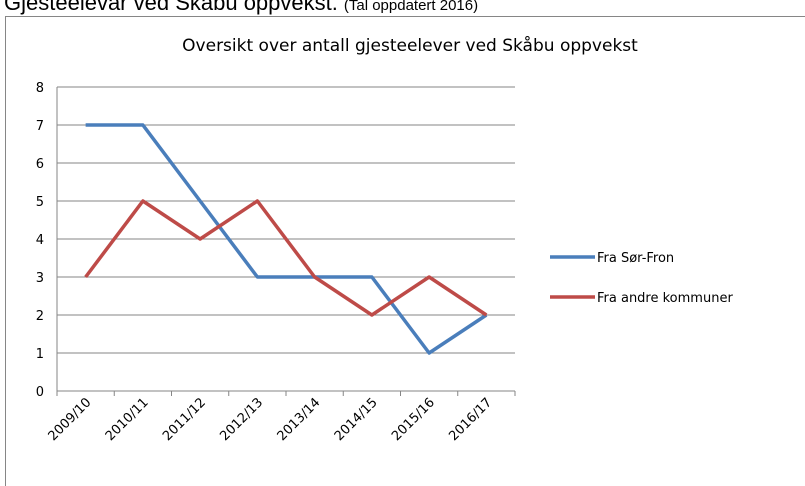 The height and width of the screenshot is (486, 805). Describe the element at coordinates (40, 88) in the screenshot. I see `y-tick-label: 8` at that location.